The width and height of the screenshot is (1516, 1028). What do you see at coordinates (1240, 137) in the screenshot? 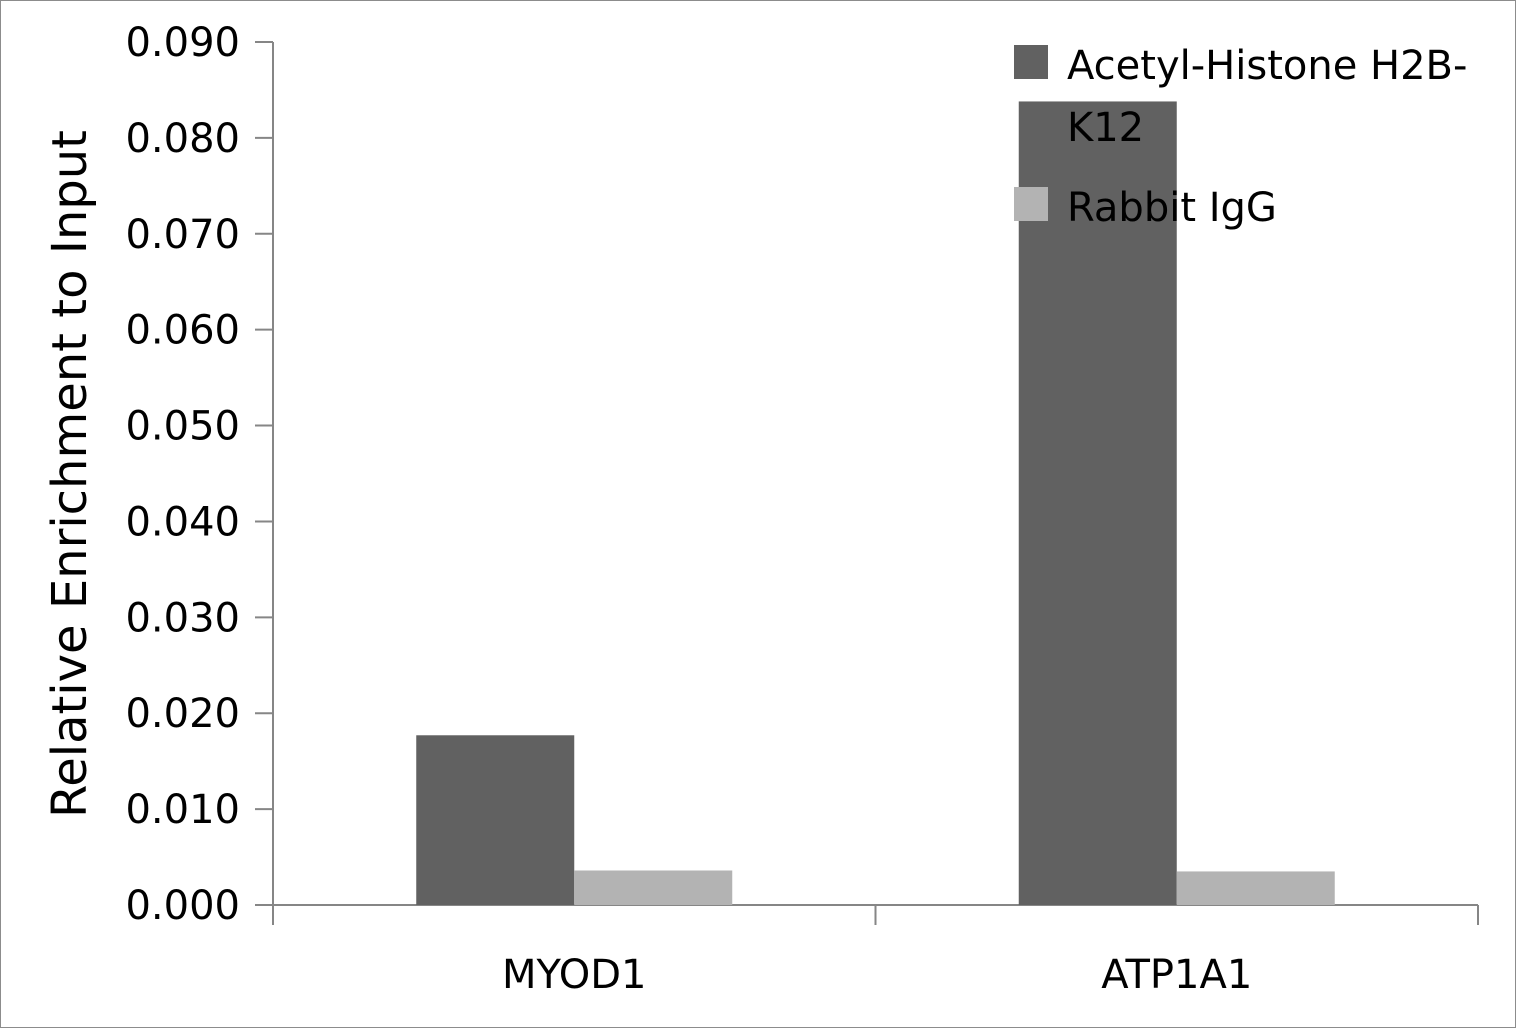
I see `legend: Acetyl-Histone H2B- K12 Rabbit IgG` at bounding box center [1240, 137].